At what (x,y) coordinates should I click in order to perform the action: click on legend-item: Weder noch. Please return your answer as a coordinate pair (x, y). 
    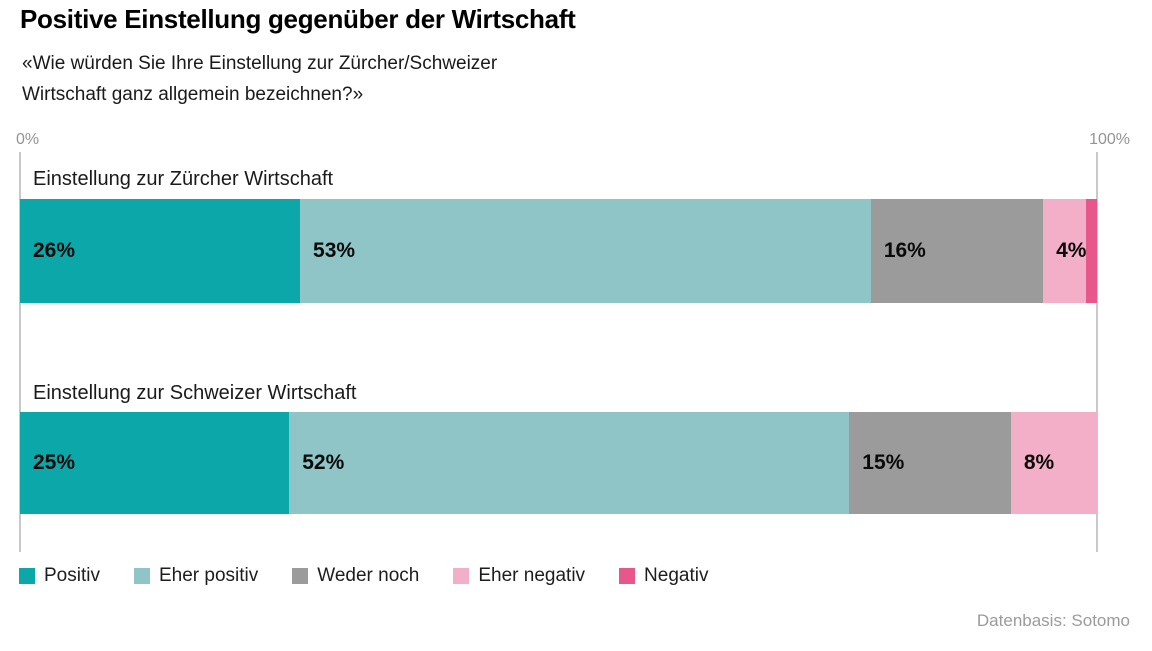
    Looking at the image, I should click on (355, 576).